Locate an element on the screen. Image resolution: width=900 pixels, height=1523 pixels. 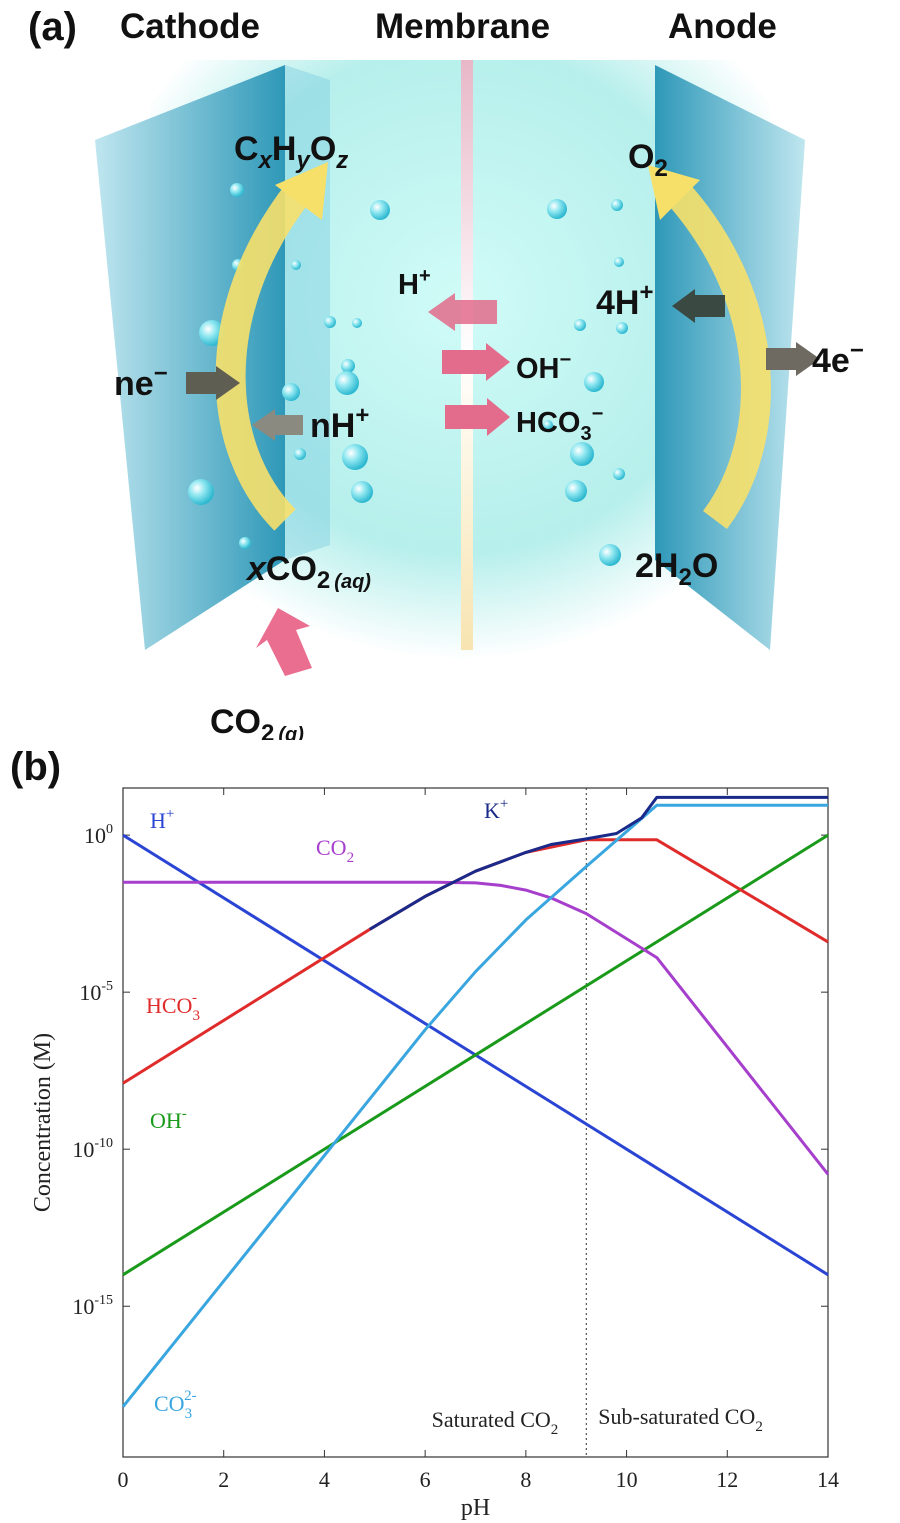
cathode-plate is located at coordinates (190, 357).